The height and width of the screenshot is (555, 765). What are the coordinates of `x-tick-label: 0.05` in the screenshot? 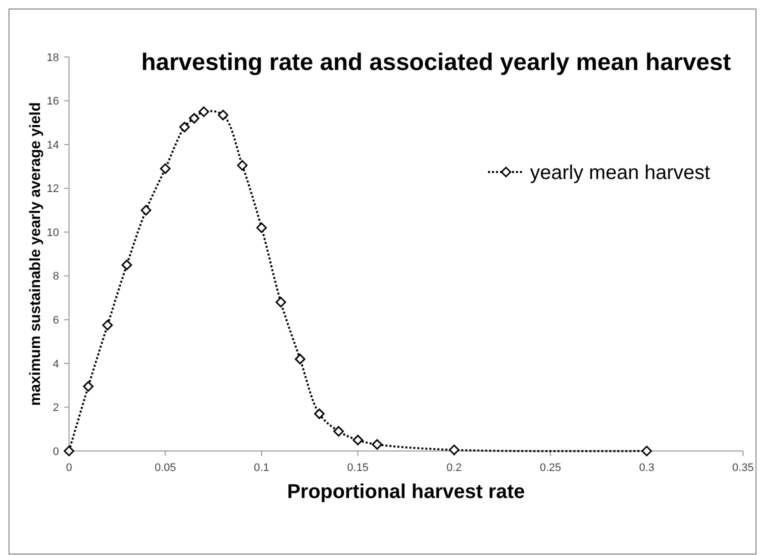 It's located at (165, 468).